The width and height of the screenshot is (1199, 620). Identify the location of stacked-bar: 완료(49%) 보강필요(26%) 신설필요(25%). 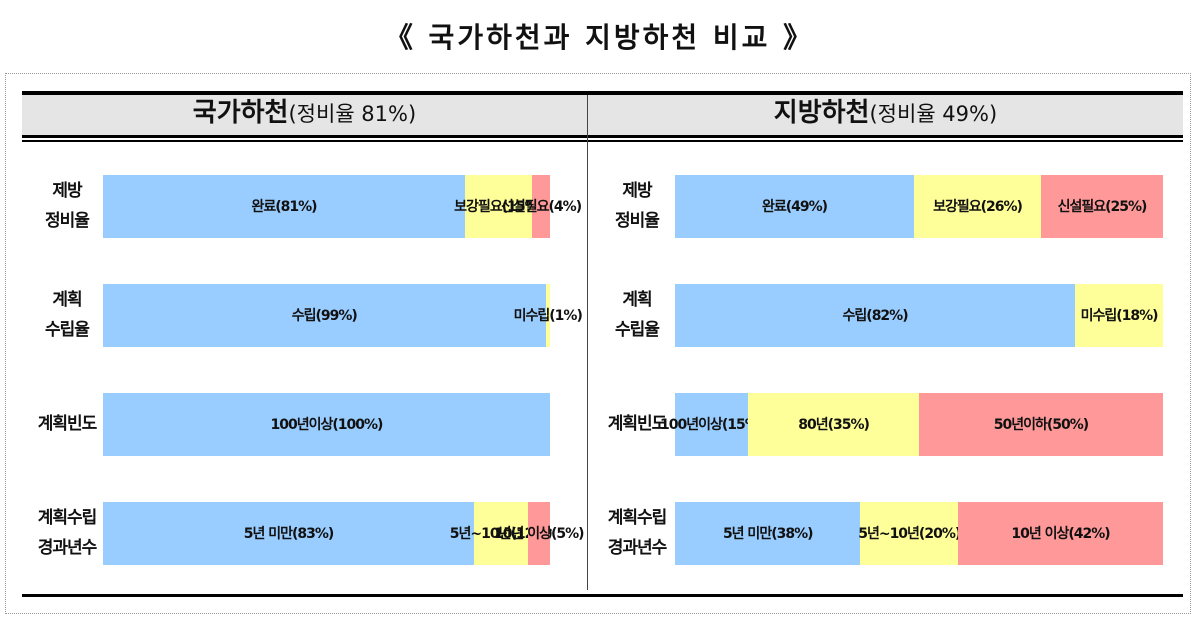
(919, 206).